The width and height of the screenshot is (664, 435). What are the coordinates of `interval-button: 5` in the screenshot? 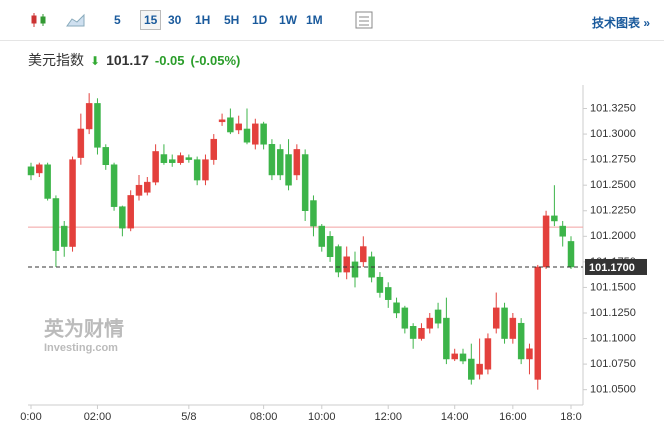 It's located at (117, 20).